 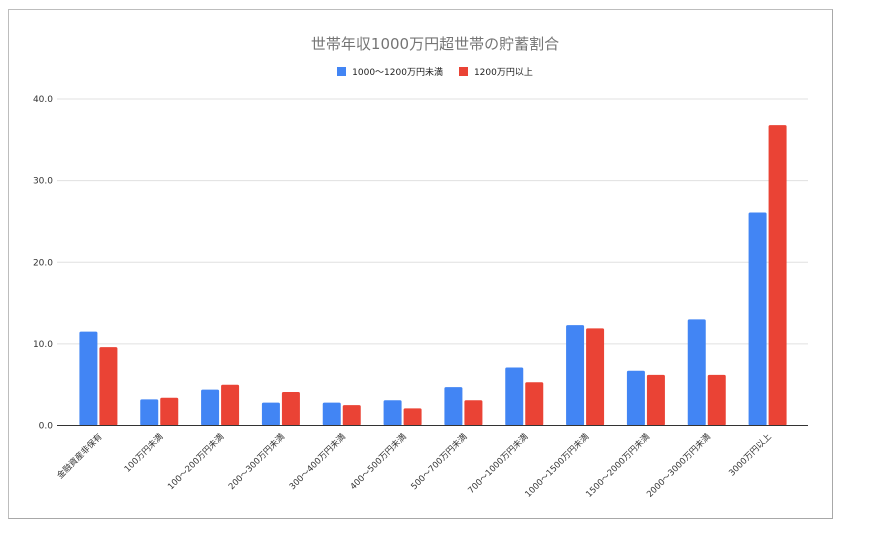 What do you see at coordinates (503, 73) in the screenshot?
I see `legend-label: 1200万円以上` at bounding box center [503, 73].